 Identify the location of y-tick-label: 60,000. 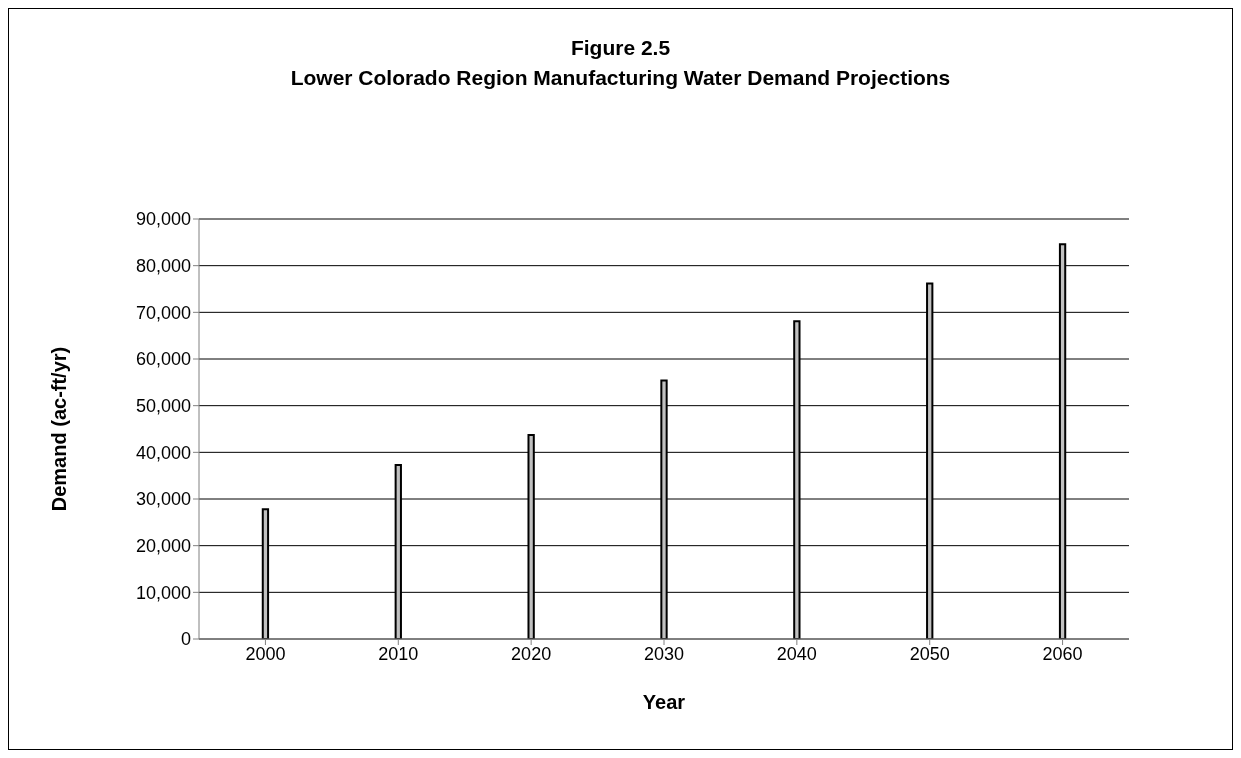
(163, 359).